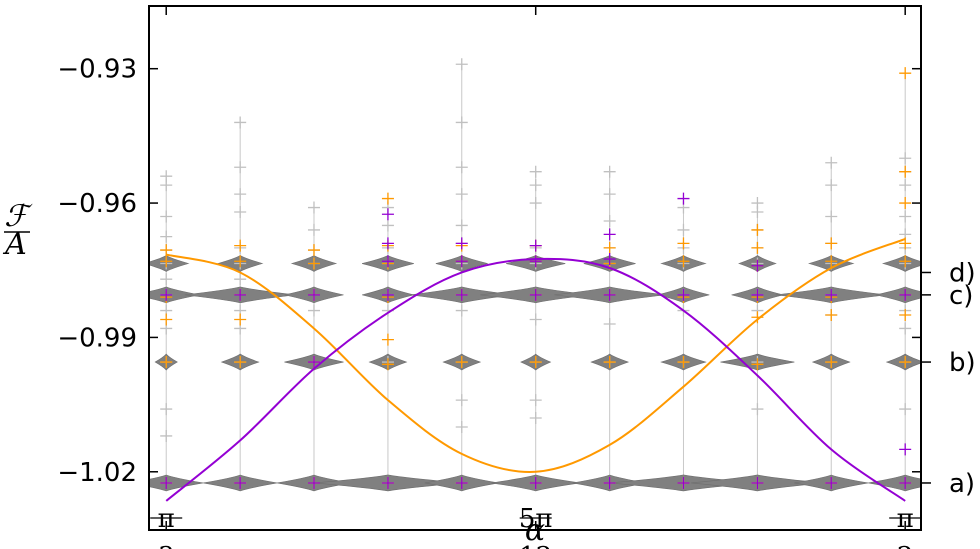 The image size is (980, 549). What do you see at coordinates (97, 70) in the screenshot?
I see `y-tick-label: −0.93` at bounding box center [97, 70].